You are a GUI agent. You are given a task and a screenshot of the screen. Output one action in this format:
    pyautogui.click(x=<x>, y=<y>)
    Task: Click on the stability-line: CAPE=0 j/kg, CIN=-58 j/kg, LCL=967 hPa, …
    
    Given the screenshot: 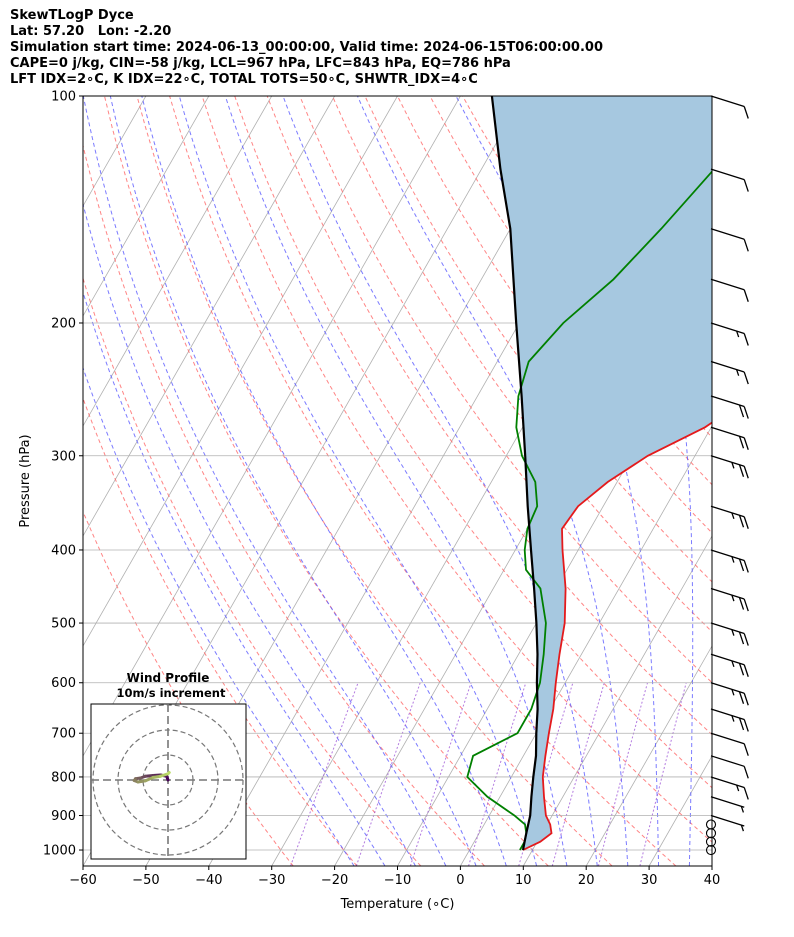 What is the action you would take?
    pyautogui.click(x=260, y=63)
    